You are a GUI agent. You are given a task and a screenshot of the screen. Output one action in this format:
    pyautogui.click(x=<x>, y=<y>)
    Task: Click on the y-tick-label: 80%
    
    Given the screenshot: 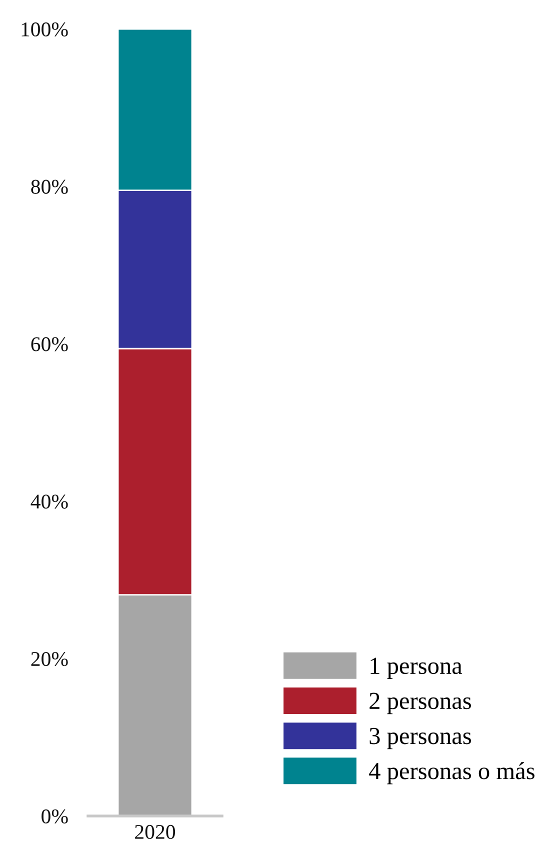 What is the action you would take?
    pyautogui.click(x=49, y=187)
    